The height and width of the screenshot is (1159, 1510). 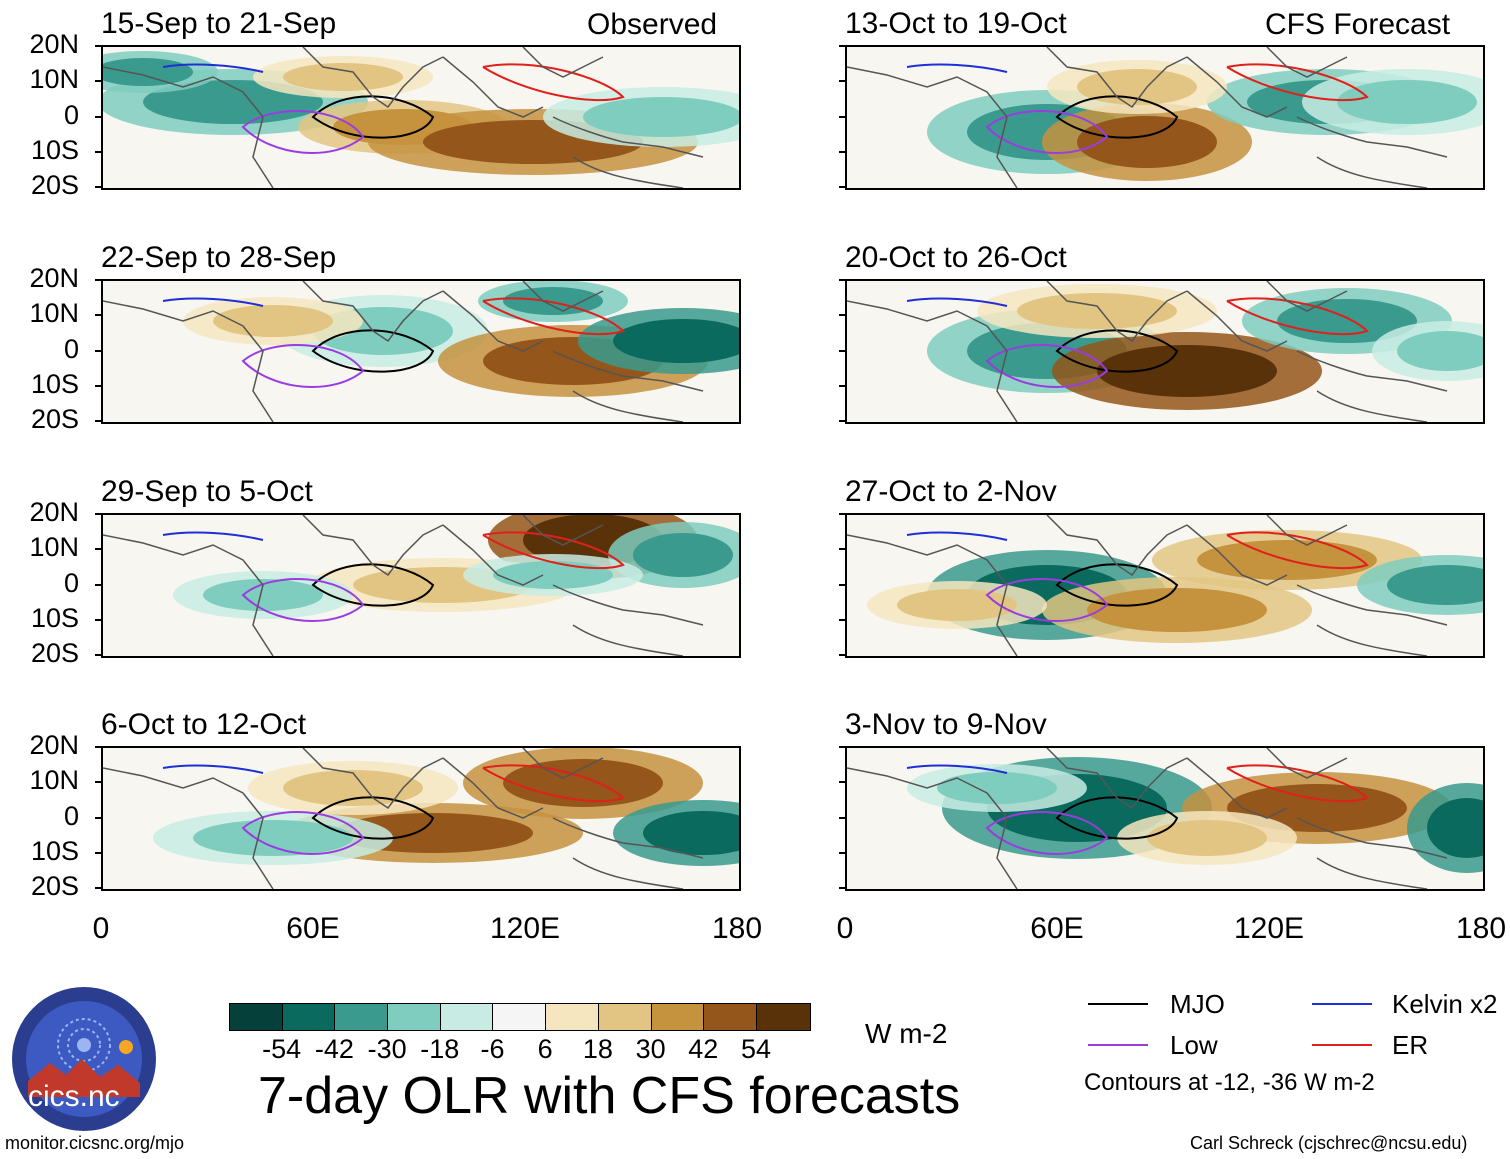 What do you see at coordinates (204, 724) in the screenshot?
I see `panel-title: 6-Oct to 12-Oct` at bounding box center [204, 724].